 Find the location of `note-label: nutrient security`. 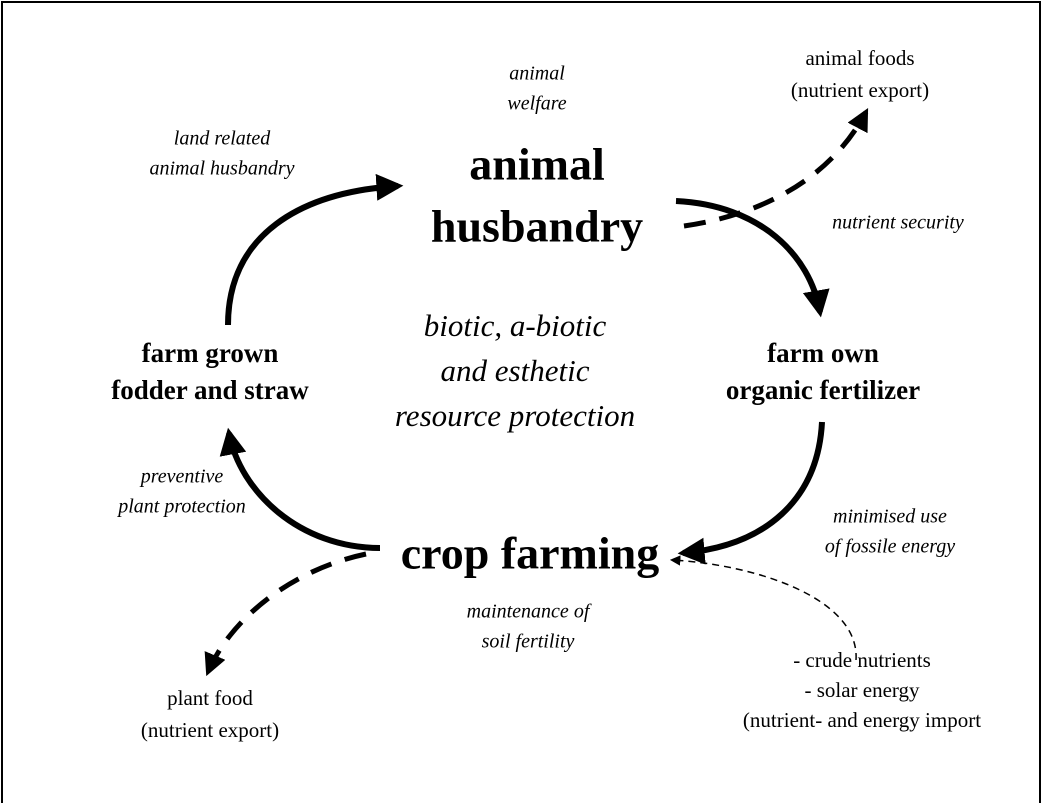

note-label: nutrient security is located at coordinates (898, 223).